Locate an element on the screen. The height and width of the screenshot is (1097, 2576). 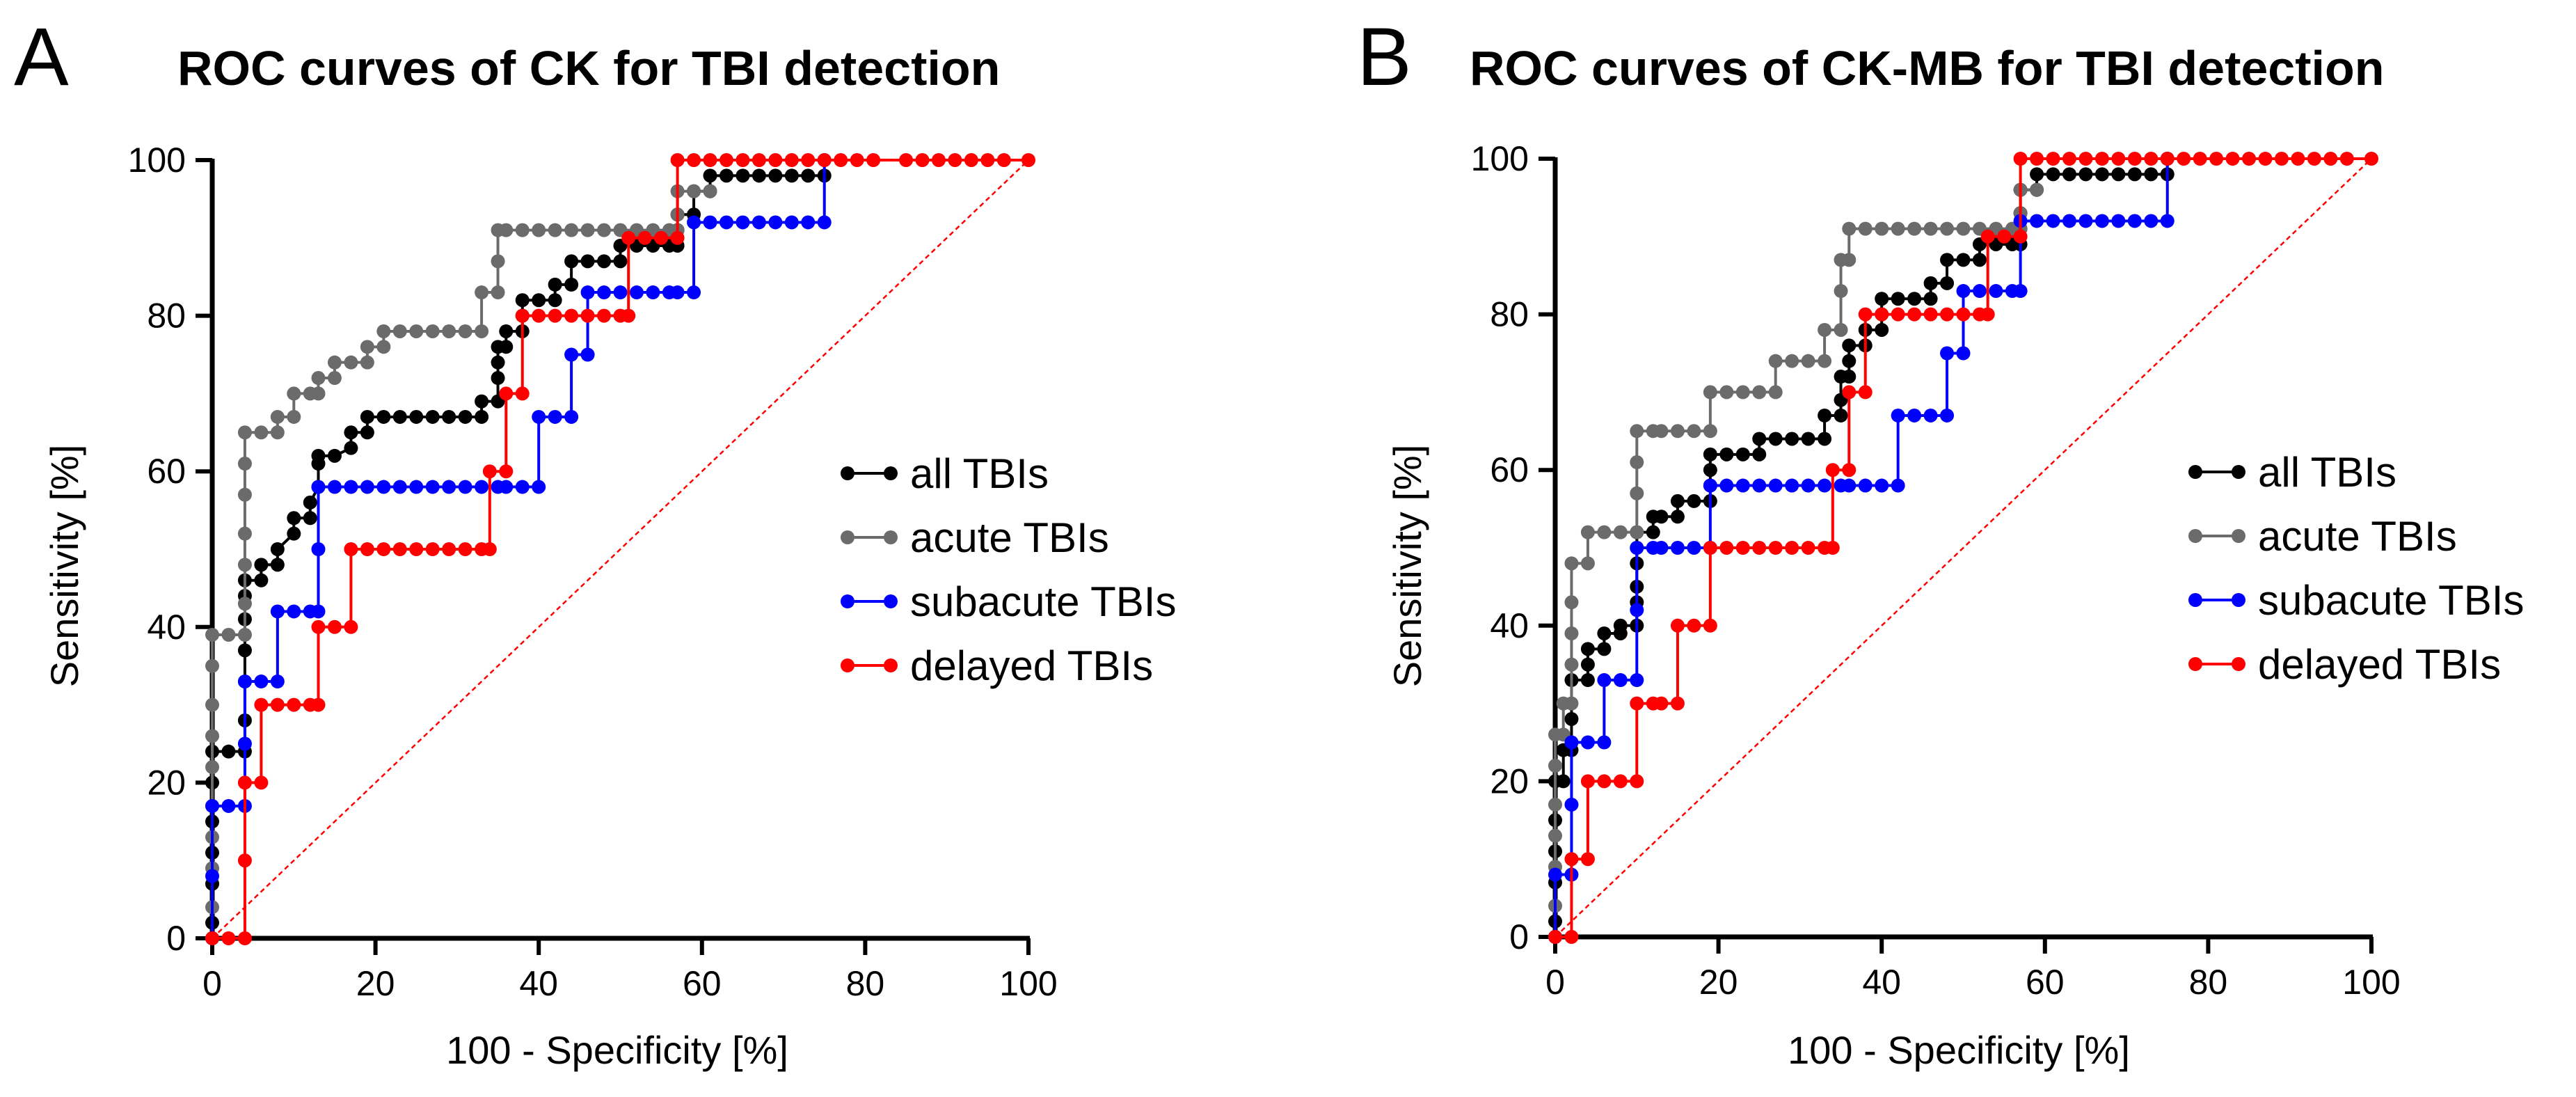
y-axis-title: Sensitivity [%] is located at coordinates (1407, 566).